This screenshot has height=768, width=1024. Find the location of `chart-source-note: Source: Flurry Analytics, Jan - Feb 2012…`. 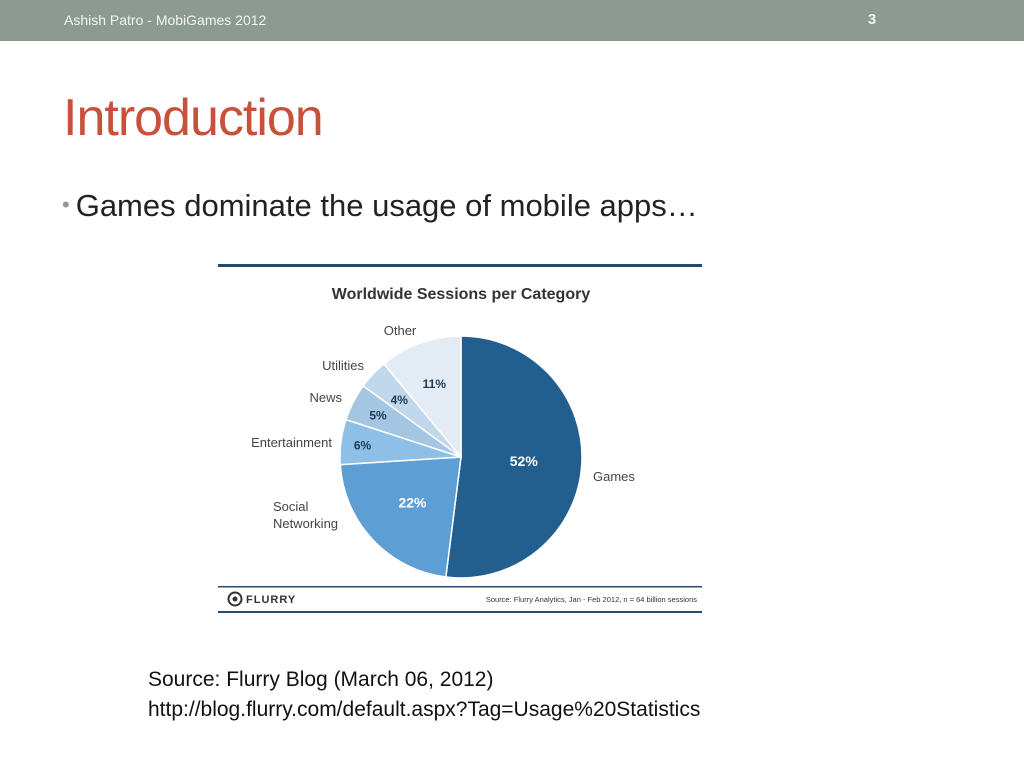

chart-source-note: Source: Flurry Analytics, Jan - Feb 2012… is located at coordinates (591, 599).